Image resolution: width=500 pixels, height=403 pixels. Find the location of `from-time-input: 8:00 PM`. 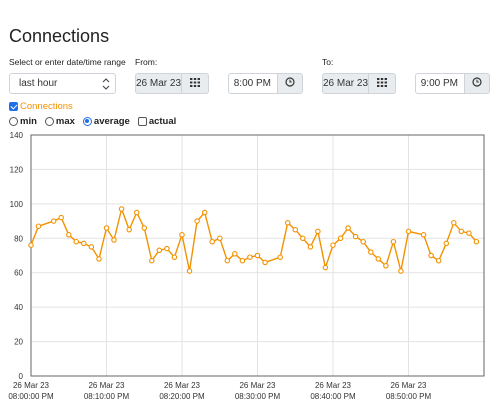

from-time-input: 8:00 PM is located at coordinates (253, 83).